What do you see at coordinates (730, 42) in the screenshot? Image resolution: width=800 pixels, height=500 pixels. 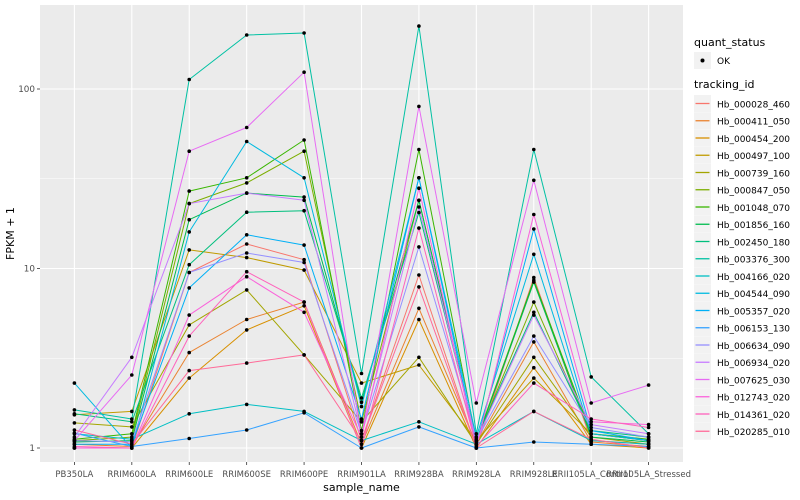 I see `legend-title-quant-status: quant_status` at bounding box center [730, 42].